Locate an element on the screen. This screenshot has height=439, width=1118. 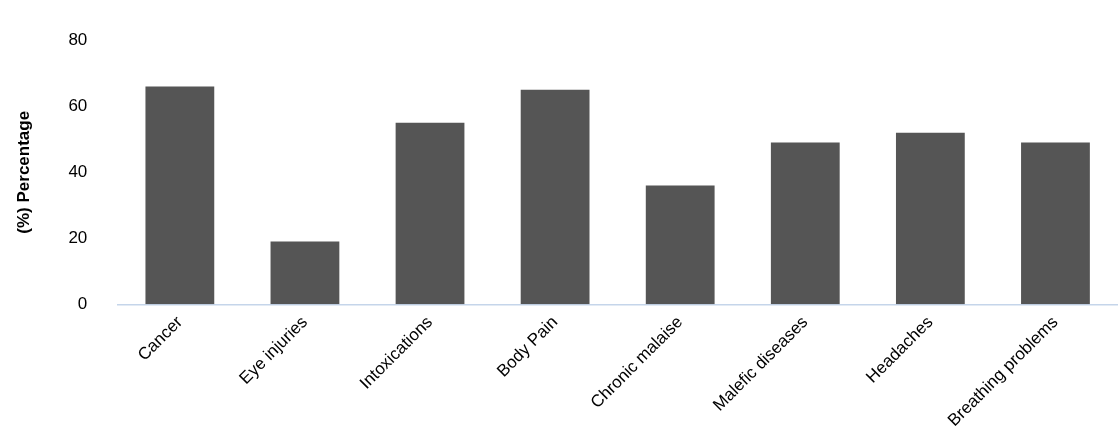
y-tick-label: 60 is located at coordinates (78, 105).